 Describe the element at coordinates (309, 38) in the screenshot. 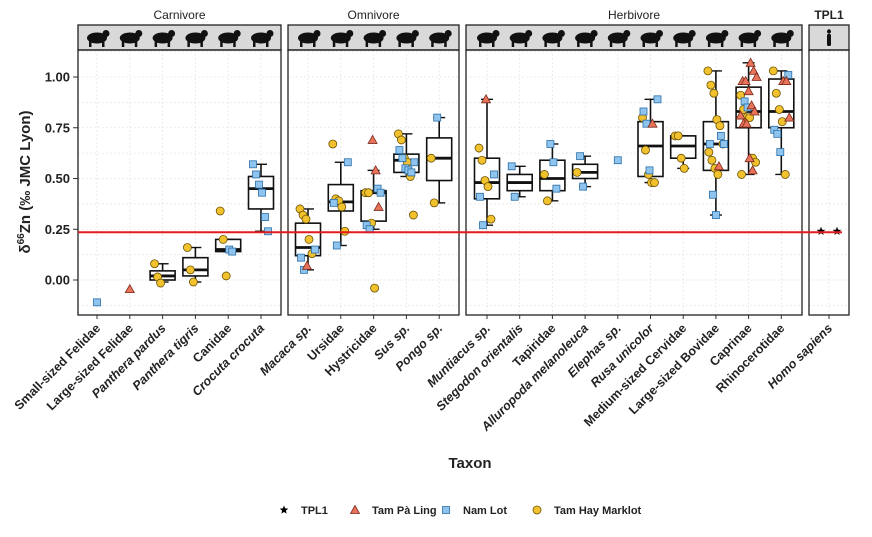

I see `macaque-silhouette-icon` at that location.